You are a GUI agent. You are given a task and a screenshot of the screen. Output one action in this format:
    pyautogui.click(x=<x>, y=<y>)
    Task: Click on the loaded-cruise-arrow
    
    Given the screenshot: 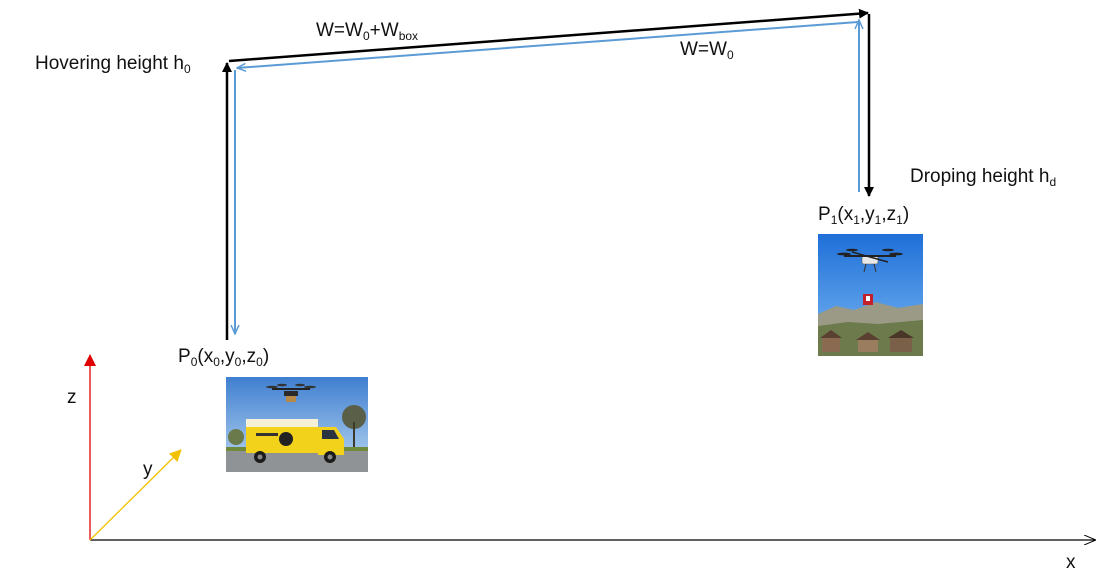 What is the action you would take?
    pyautogui.click(x=548, y=35)
    